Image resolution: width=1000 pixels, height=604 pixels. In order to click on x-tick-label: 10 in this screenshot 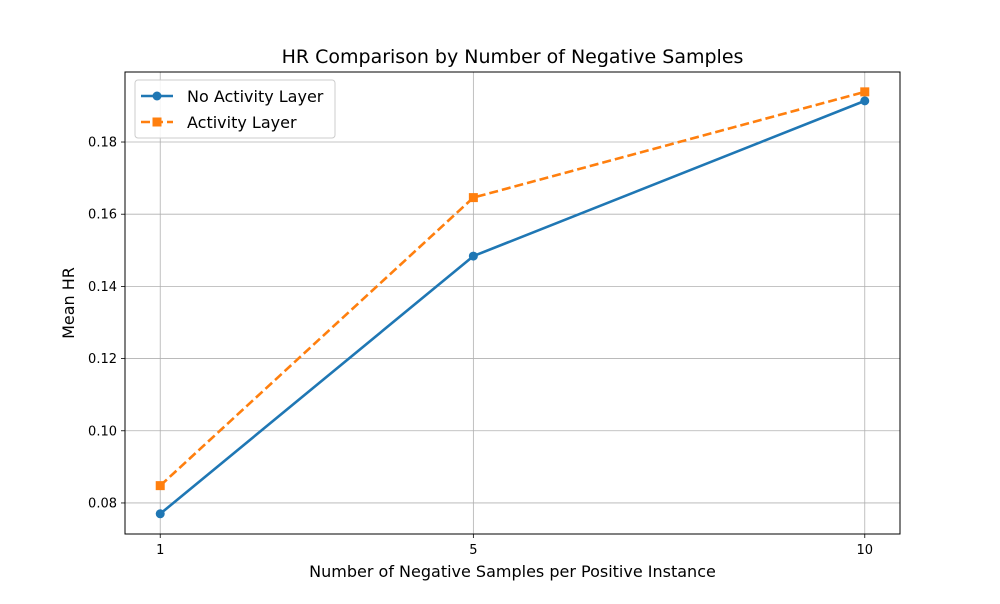, I will do `click(864, 550)`.